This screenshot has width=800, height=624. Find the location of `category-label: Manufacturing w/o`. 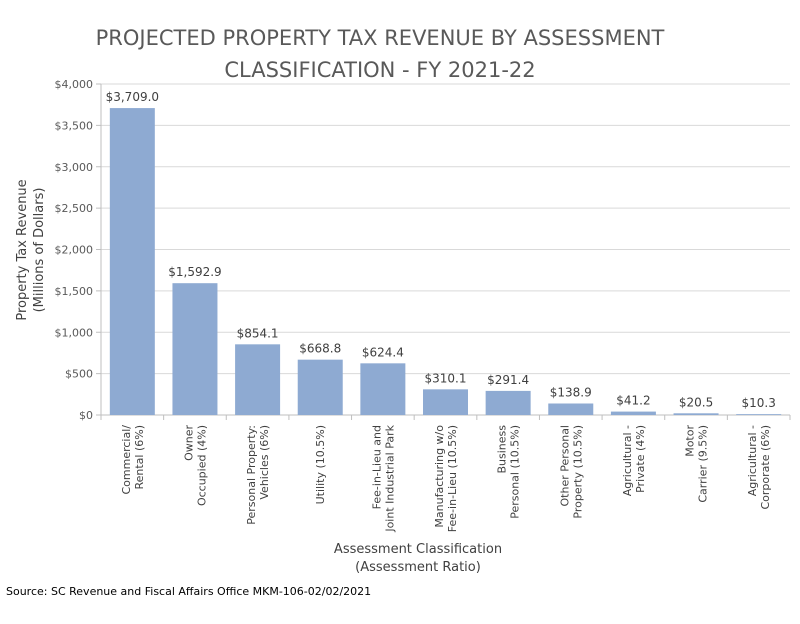

category-label: Manufacturing w/o is located at coordinates (439, 476).